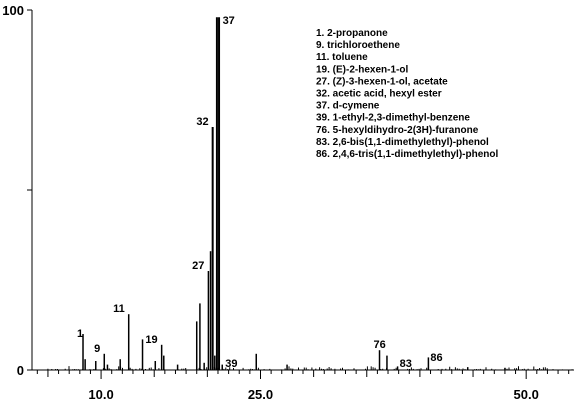  What do you see at coordinates (260, 394) in the screenshot?
I see `x-tick-label: 25.0` at bounding box center [260, 394].